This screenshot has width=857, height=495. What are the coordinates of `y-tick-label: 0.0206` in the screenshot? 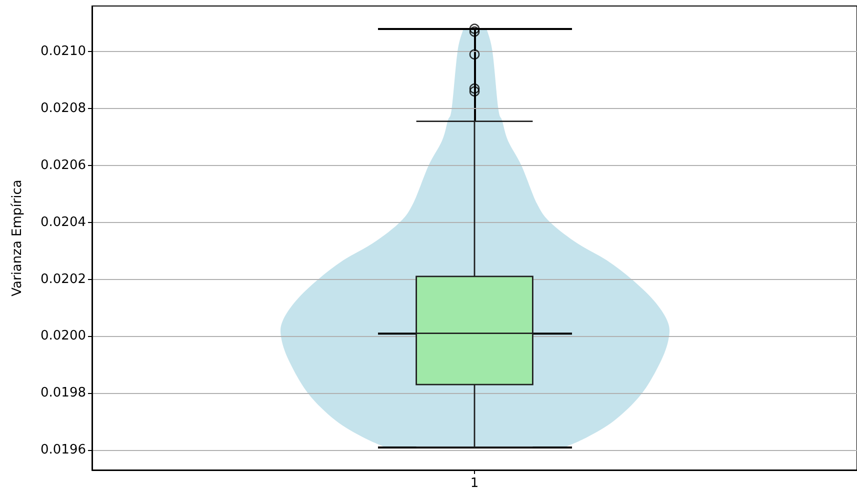 It's located at (63, 165).